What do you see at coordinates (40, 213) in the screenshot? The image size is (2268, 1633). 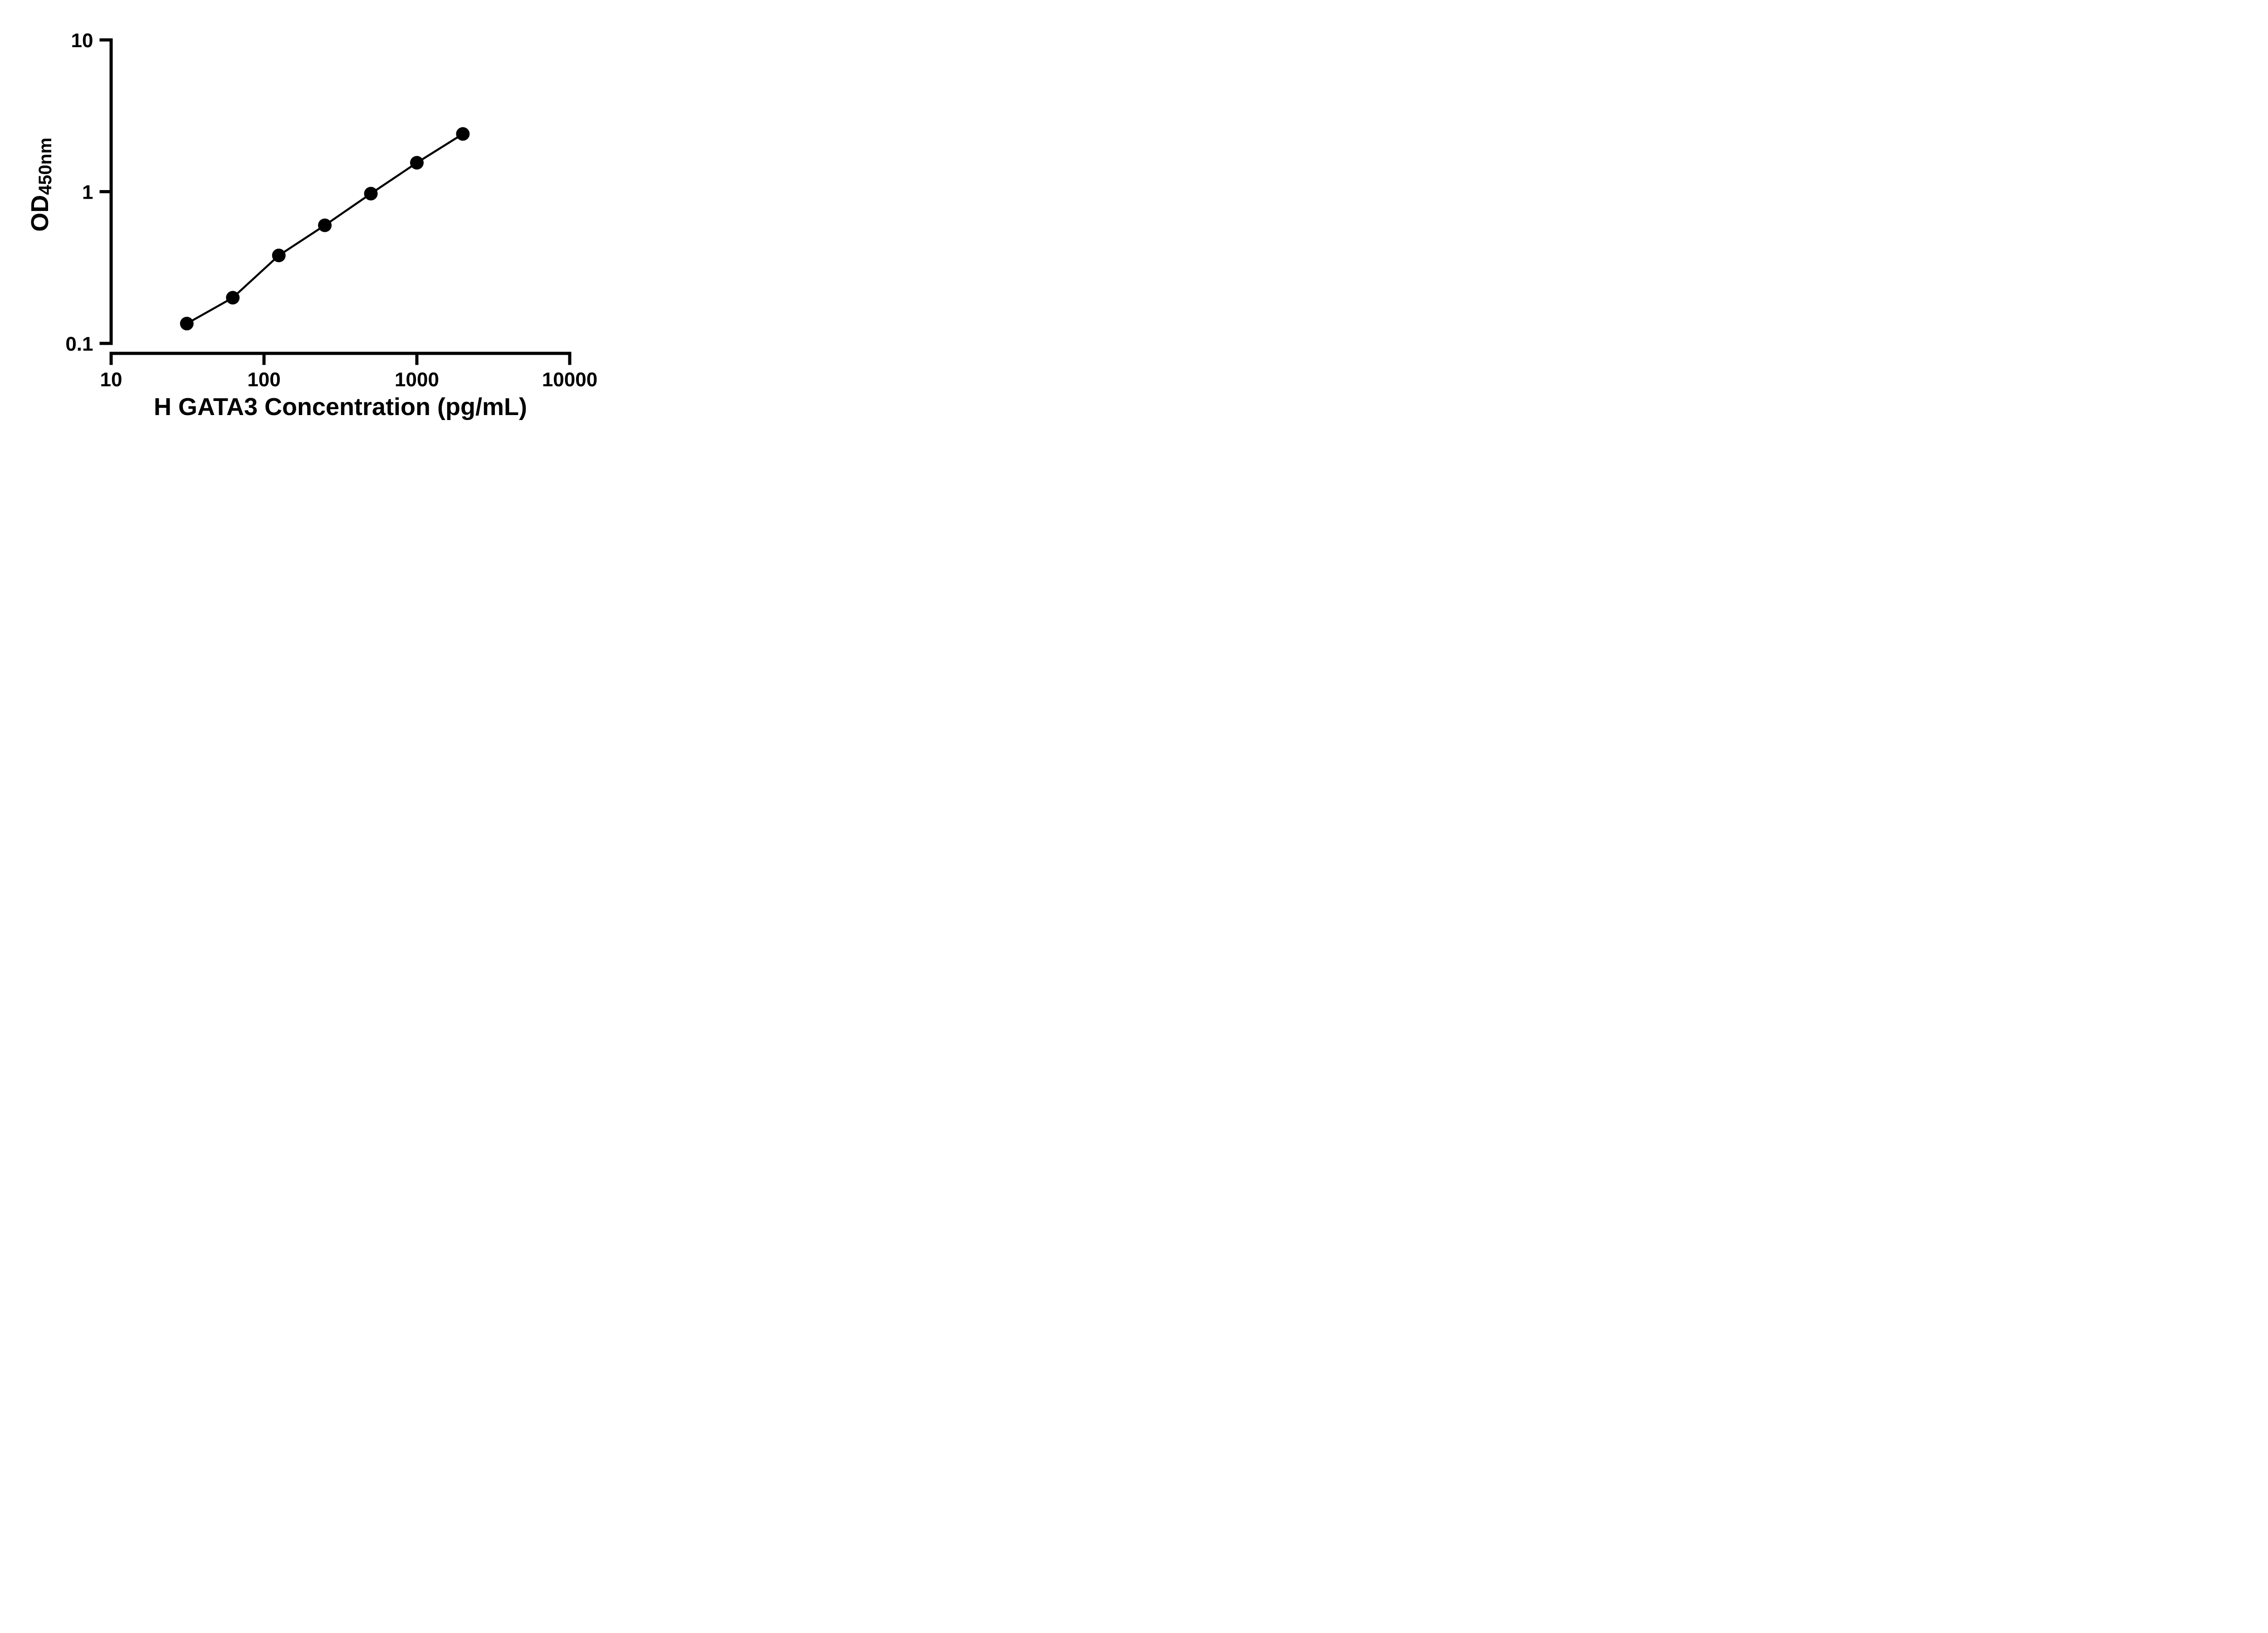 I see `y-axis-title-main: OD` at bounding box center [40, 213].